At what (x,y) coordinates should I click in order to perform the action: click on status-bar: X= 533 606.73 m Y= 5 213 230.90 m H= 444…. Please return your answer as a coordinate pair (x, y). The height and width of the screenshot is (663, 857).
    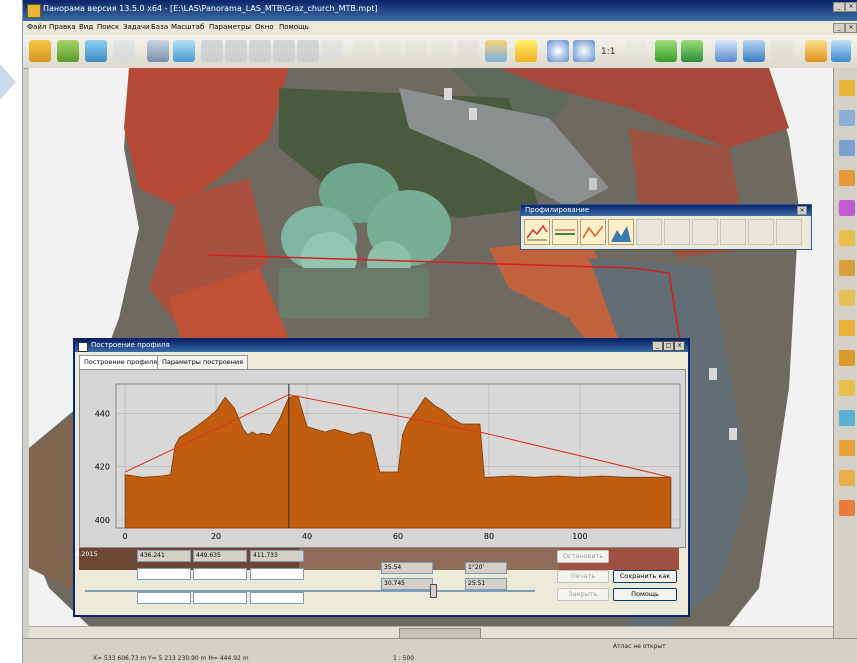
    Looking at the image, I should click on (440, 650).